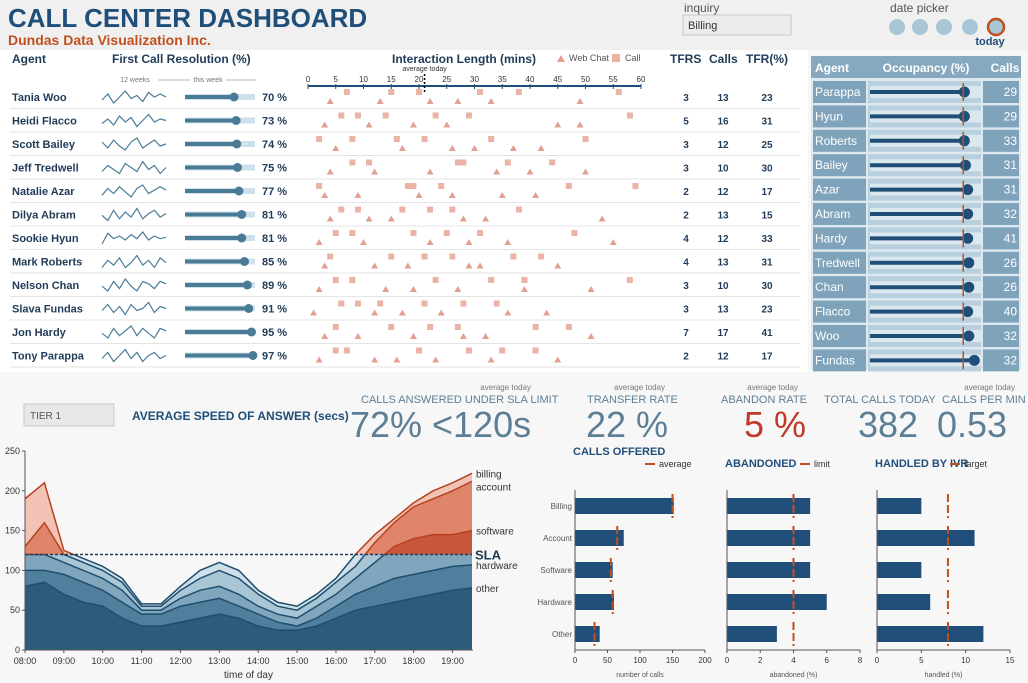 The image size is (1028, 683). Describe the element at coordinates (793, 660) in the screenshot. I see `x-tick-label: 4` at that location.